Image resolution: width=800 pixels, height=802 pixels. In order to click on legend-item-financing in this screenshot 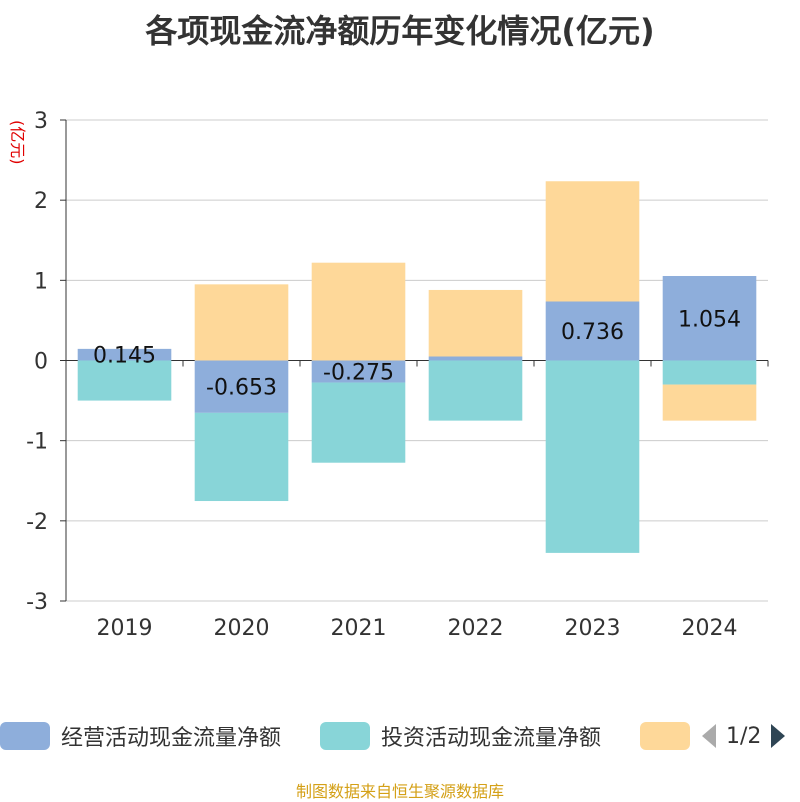, I will do `click(665, 736)`.